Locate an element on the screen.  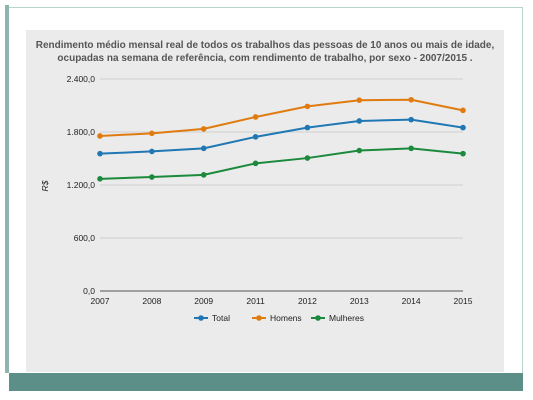
legend-item-homens: Homens is located at coordinates (277, 318).